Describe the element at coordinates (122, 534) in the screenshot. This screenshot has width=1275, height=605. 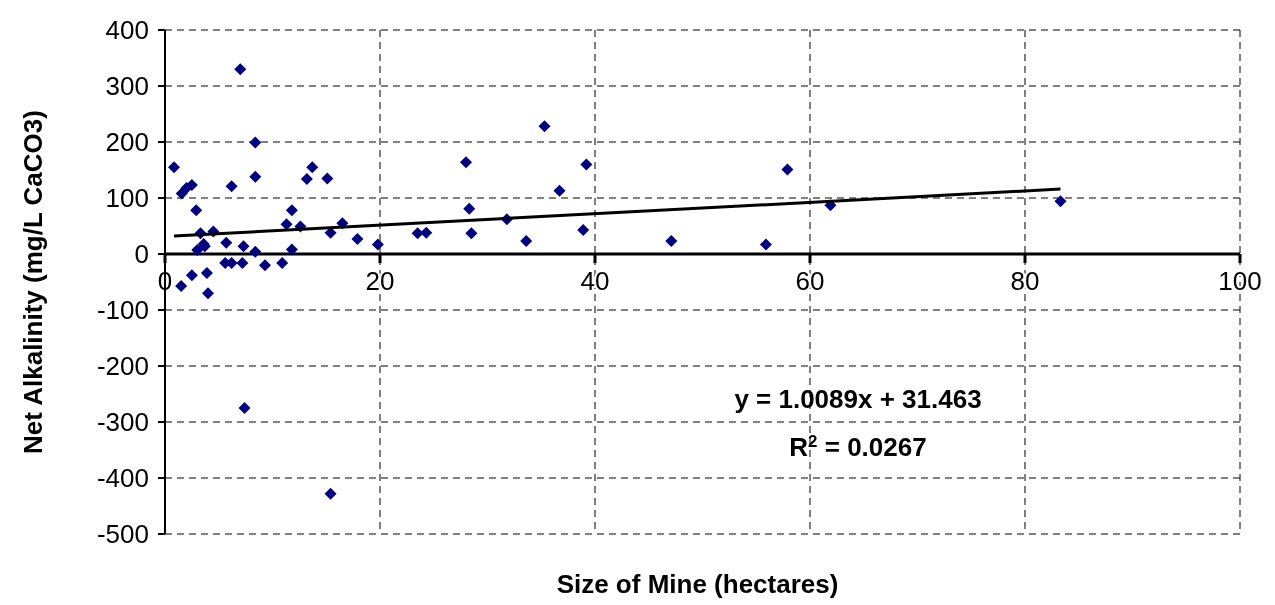
I see `y-tick-label: -500` at that location.